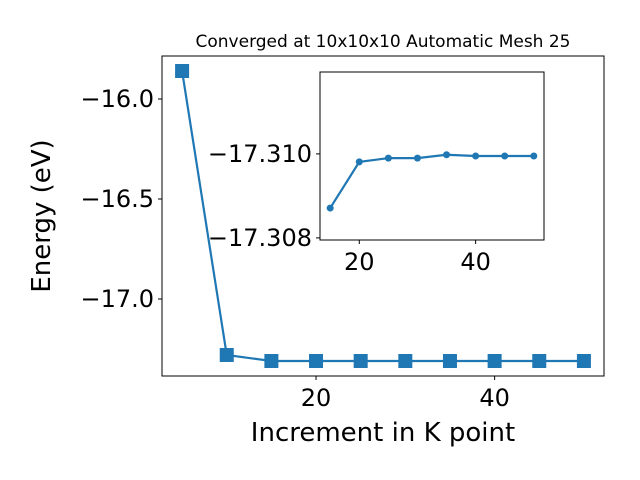  What do you see at coordinates (117, 299) in the screenshot?
I see `y-tick-label: −17.0` at bounding box center [117, 299].